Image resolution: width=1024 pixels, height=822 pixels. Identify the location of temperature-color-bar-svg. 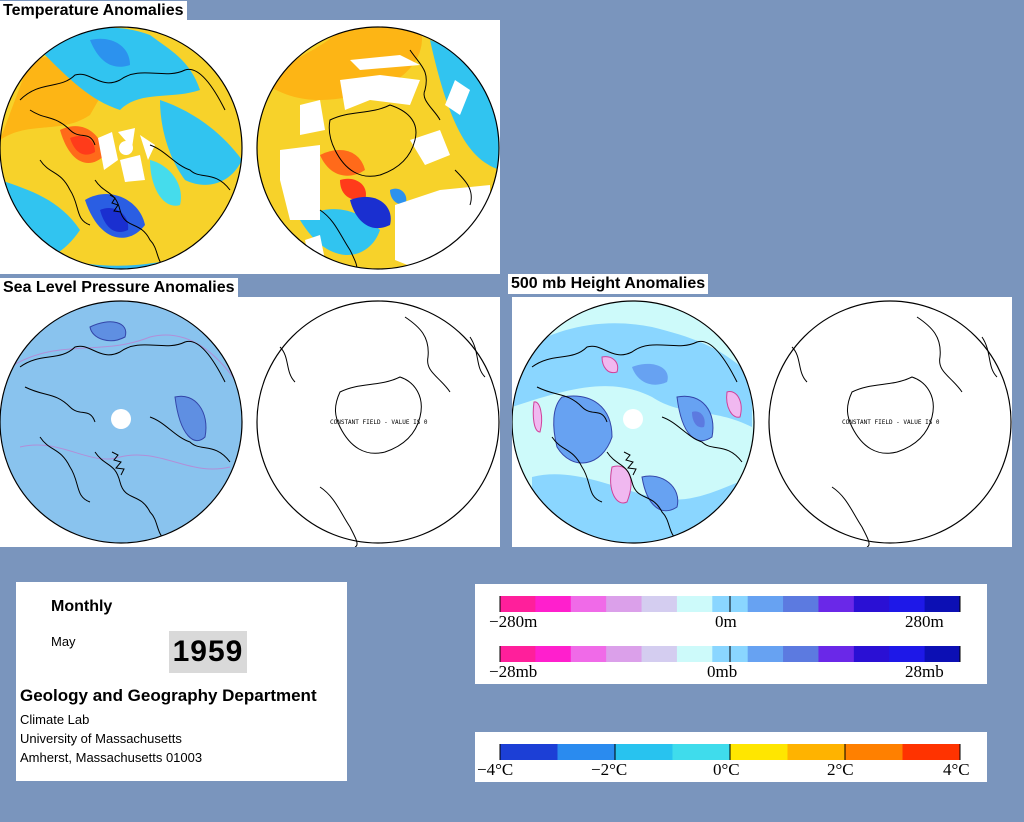
(730, 752).